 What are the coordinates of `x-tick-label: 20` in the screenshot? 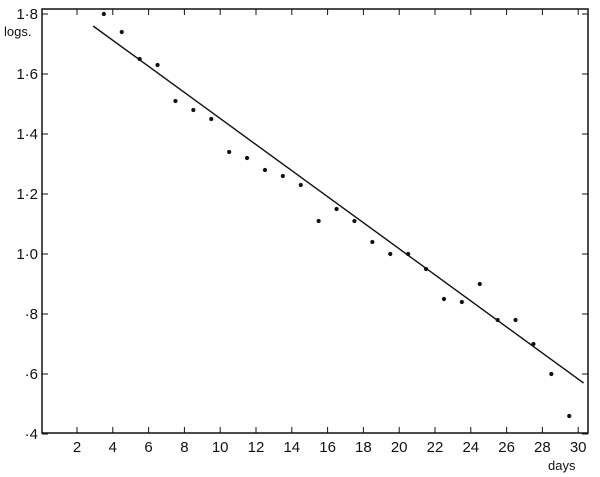 It's located at (399, 447).